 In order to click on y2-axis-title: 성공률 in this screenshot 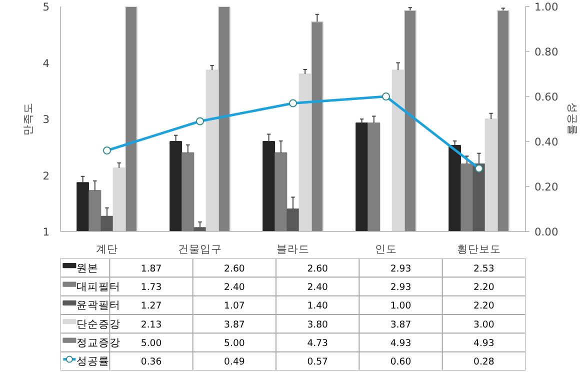, I will do `click(573, 119)`.